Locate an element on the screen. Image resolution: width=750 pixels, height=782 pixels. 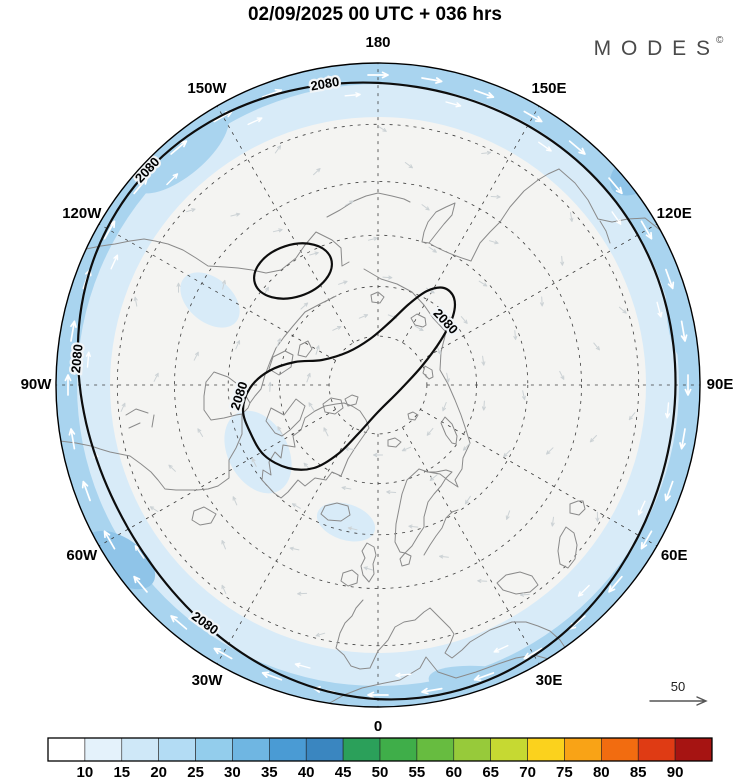
colorbar-tick-label: 90 is located at coordinates (675, 772).